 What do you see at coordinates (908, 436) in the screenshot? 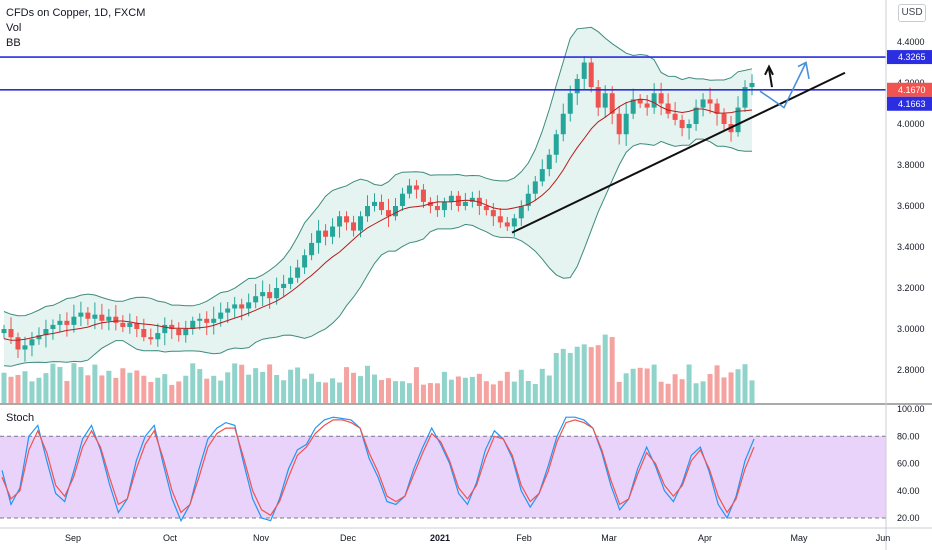
I see `stoch-tick-label: 80.00` at bounding box center [908, 436].